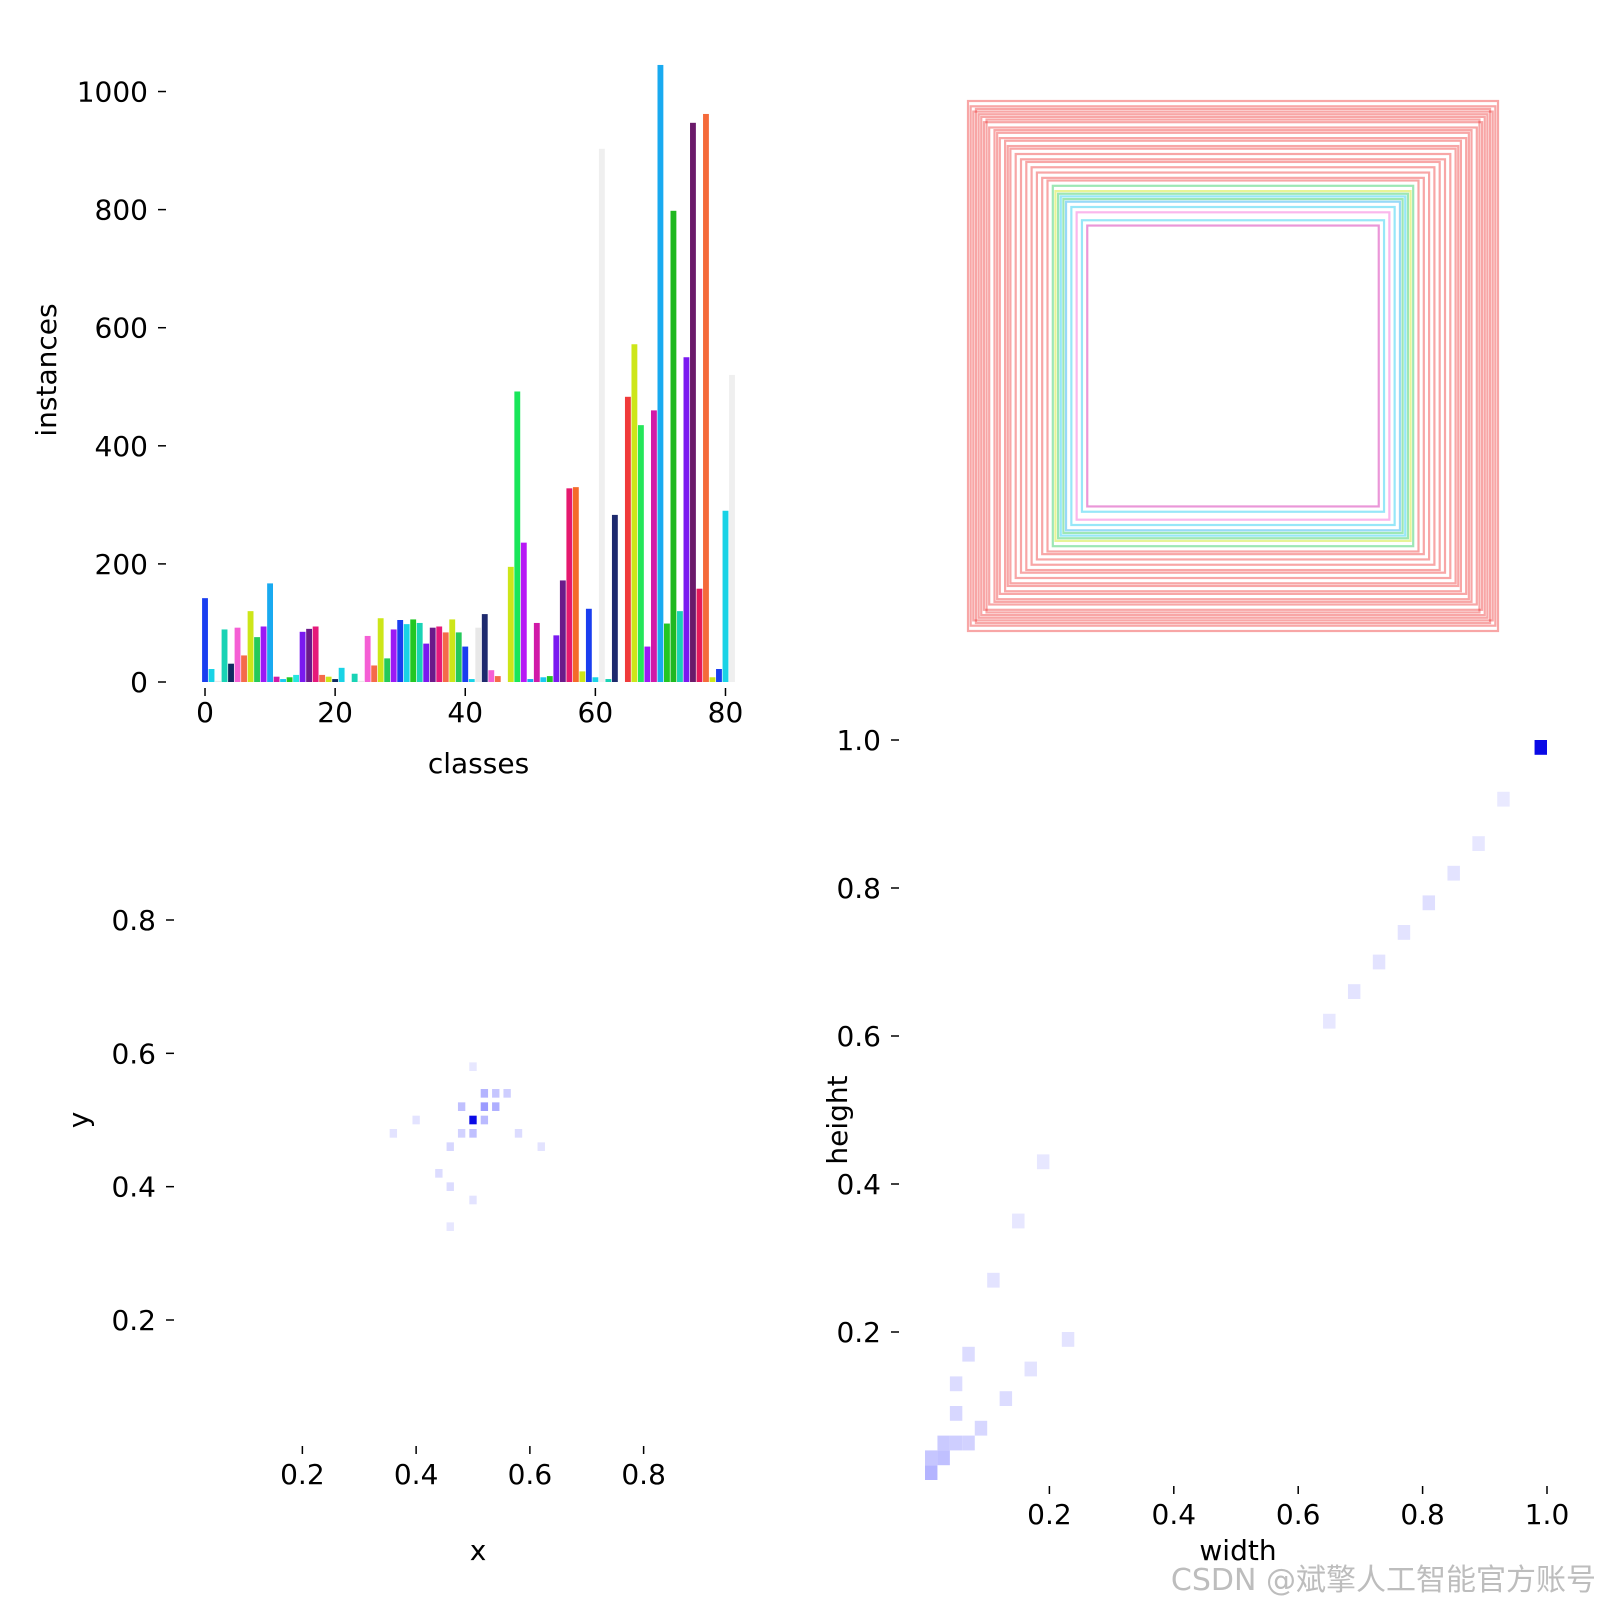 The width and height of the screenshot is (1600, 1600). Describe the element at coordinates (121, 564) in the screenshot. I see `histogram-y-tick-label: 200` at that location.